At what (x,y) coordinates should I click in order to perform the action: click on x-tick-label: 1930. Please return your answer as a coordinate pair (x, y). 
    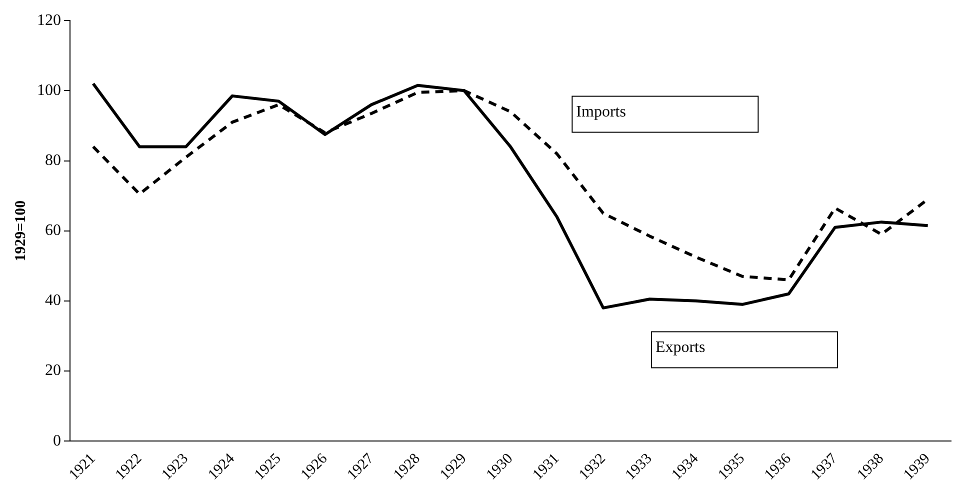
    Looking at the image, I should click on (500, 467).